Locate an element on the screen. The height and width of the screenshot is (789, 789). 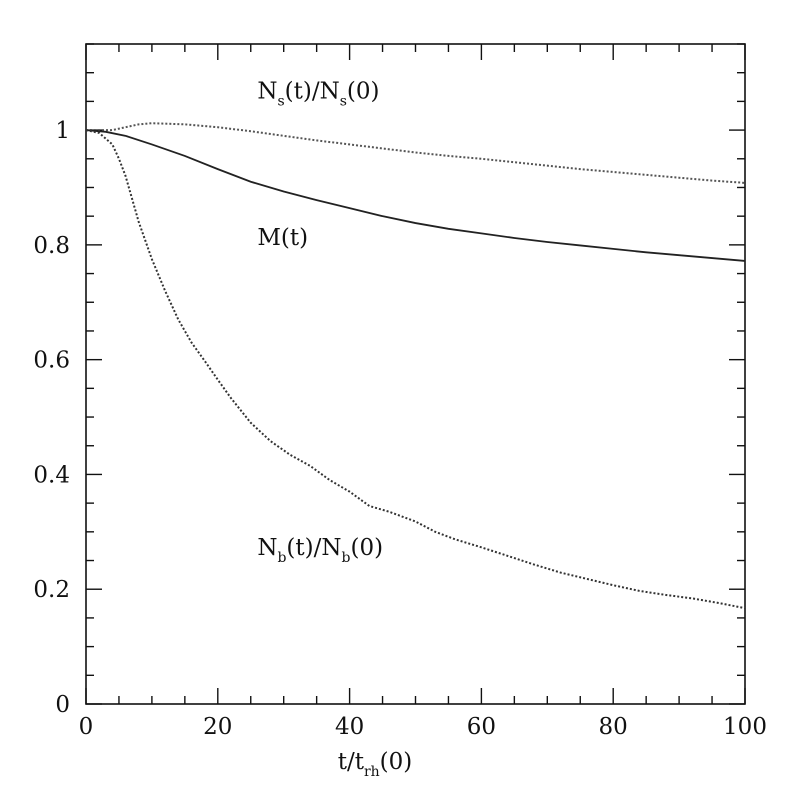
y-tick-label: 0.2 is located at coordinates (51, 590).